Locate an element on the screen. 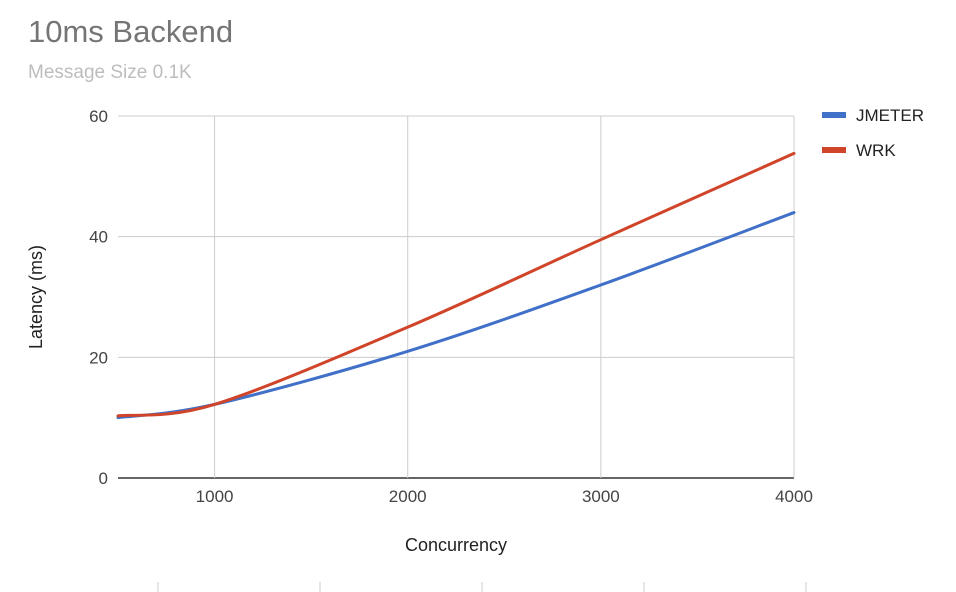 The image size is (956, 592). legend-swatch-jmeter is located at coordinates (834, 115).